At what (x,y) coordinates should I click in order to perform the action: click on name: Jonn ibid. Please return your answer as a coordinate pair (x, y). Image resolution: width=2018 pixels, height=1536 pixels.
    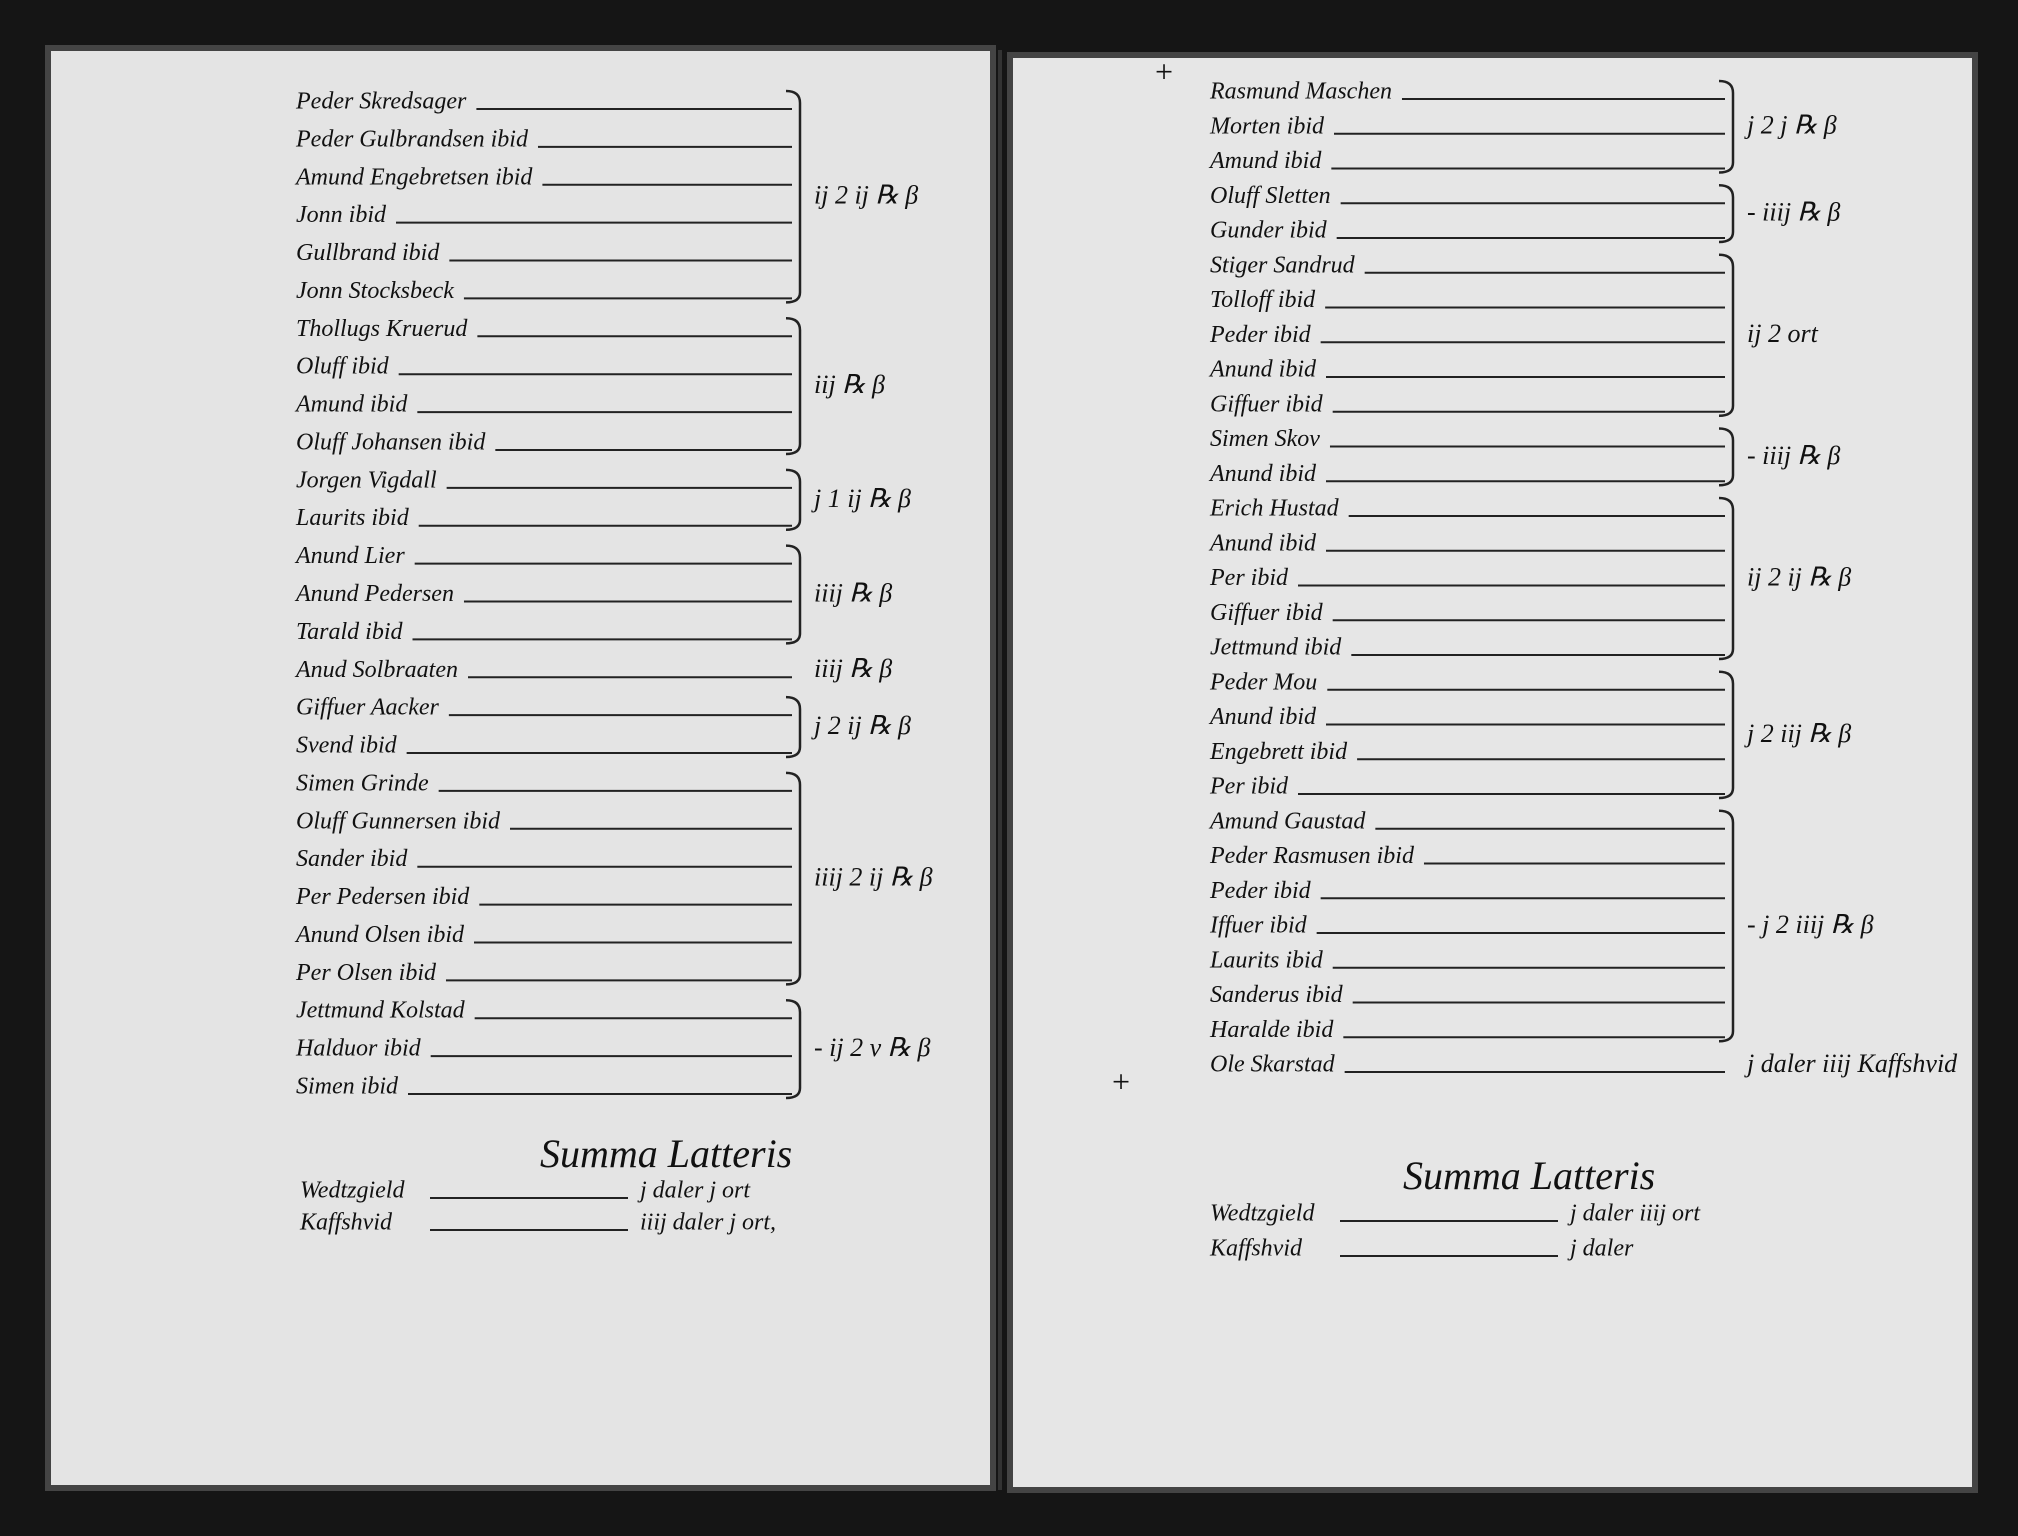
    Looking at the image, I should click on (341, 215).